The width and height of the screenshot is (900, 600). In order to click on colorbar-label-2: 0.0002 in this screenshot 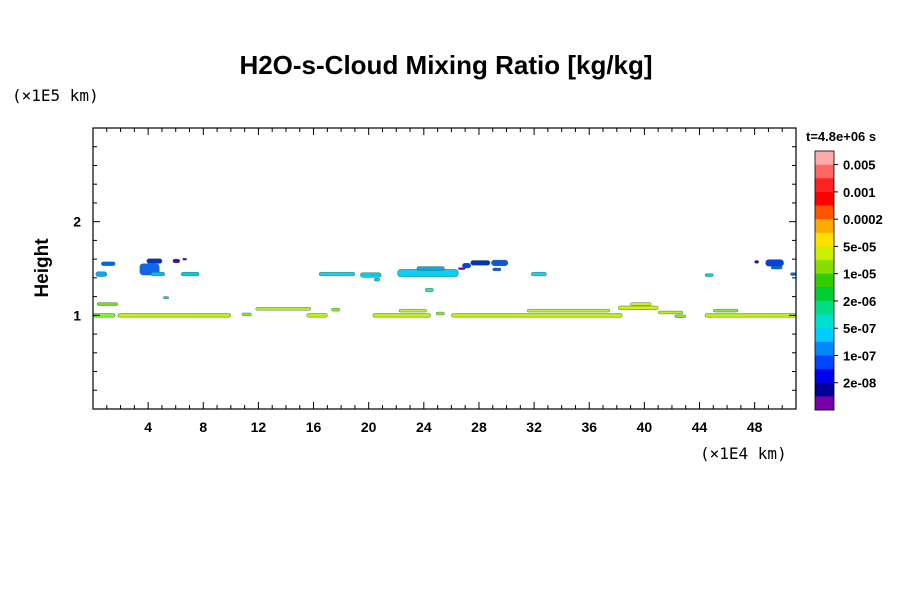, I will do `click(863, 219)`.